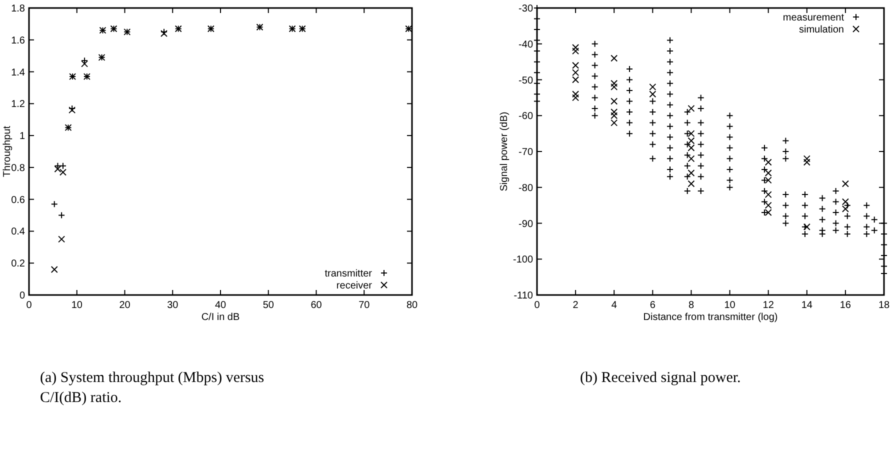 This screenshot has width=892, height=470. What do you see at coordinates (575, 305) in the screenshot?
I see `x-tick-label: 2` at bounding box center [575, 305].